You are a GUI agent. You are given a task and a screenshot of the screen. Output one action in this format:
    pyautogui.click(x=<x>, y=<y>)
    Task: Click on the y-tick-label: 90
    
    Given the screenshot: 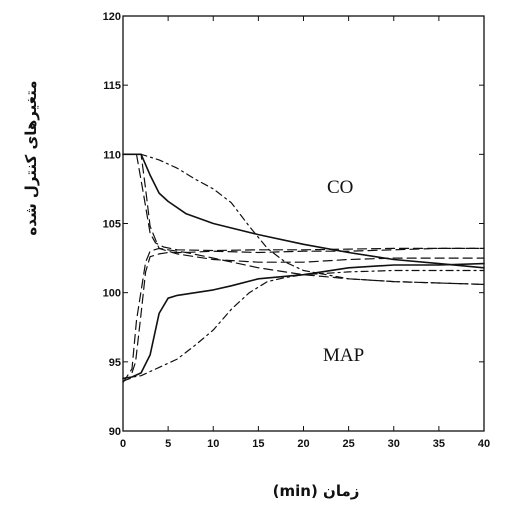 What is the action you would take?
    pyautogui.click(x=115, y=432)
    